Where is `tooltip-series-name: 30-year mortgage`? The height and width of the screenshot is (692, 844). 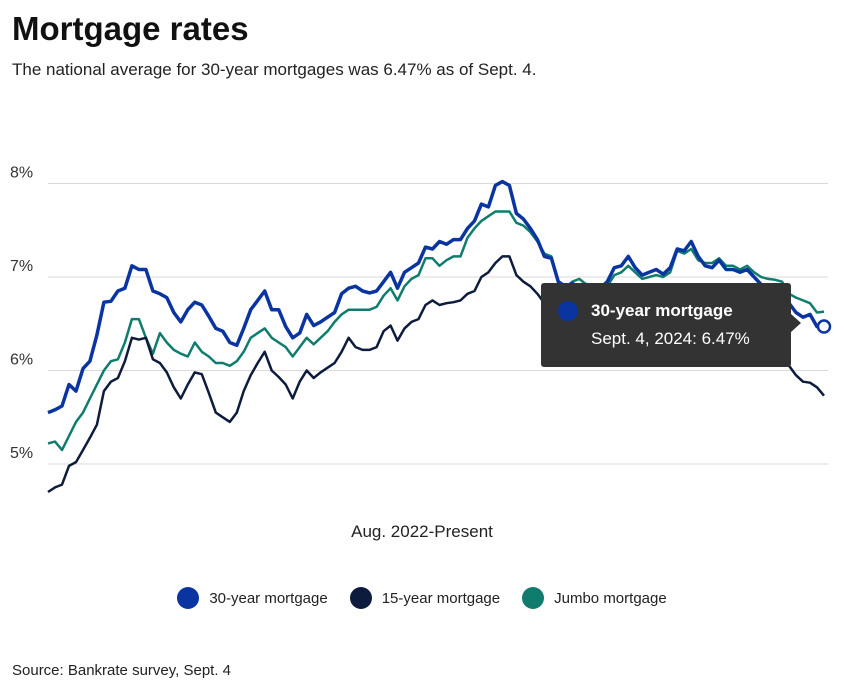
tooltip-series-name: 30-year mortgage is located at coordinates (662, 310).